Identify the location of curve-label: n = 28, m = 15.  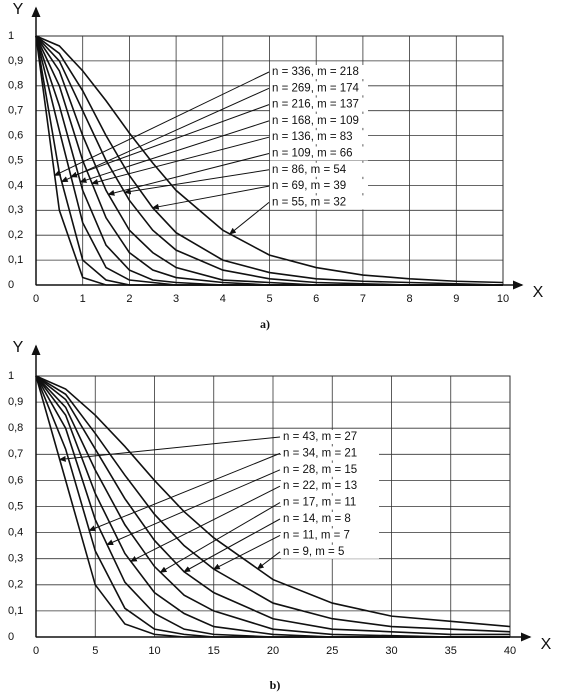
(320, 470).